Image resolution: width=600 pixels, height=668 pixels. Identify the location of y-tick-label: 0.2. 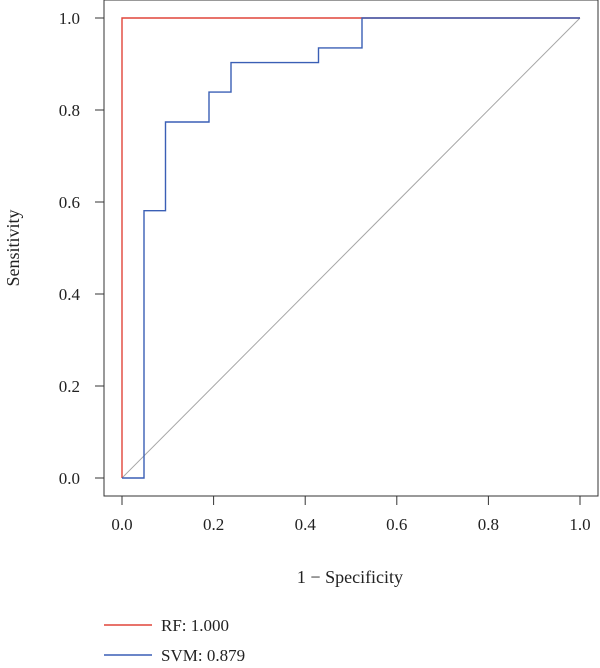
(69, 386).